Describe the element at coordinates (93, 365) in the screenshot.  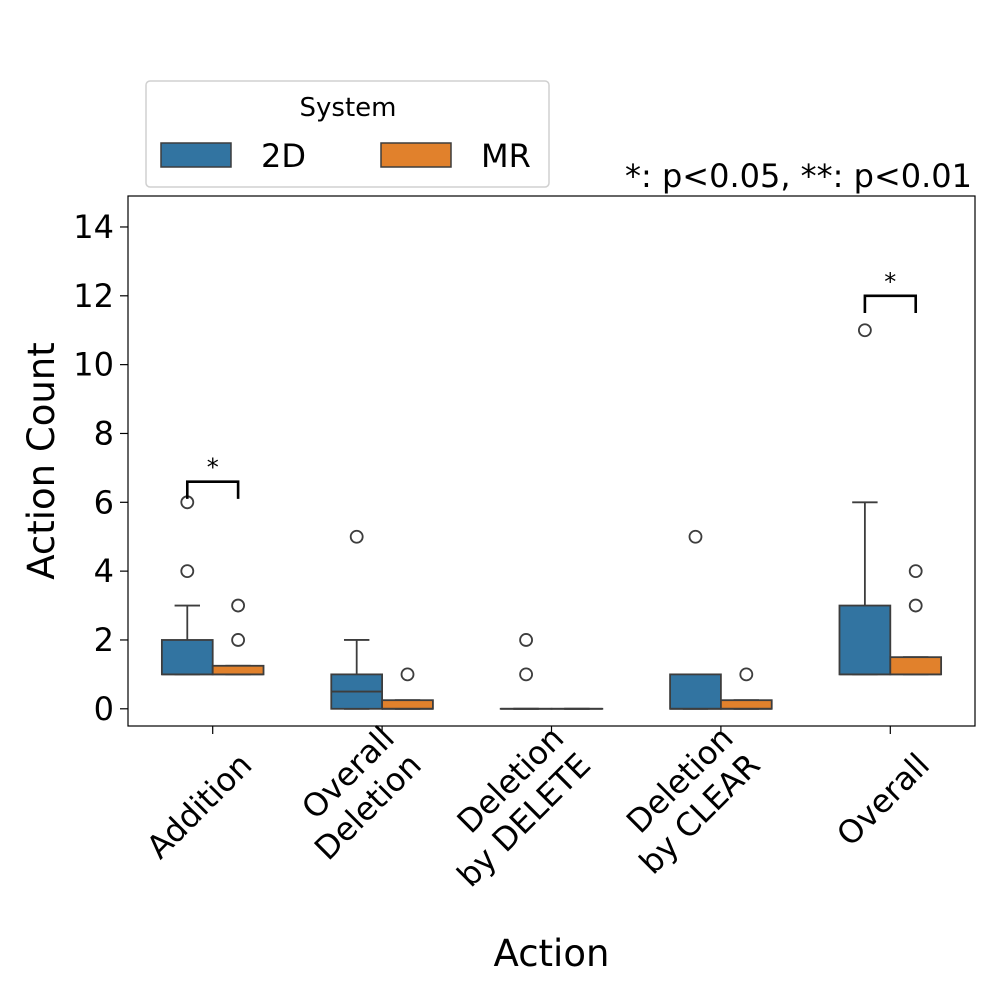
I see `y-tick-label: 10` at that location.